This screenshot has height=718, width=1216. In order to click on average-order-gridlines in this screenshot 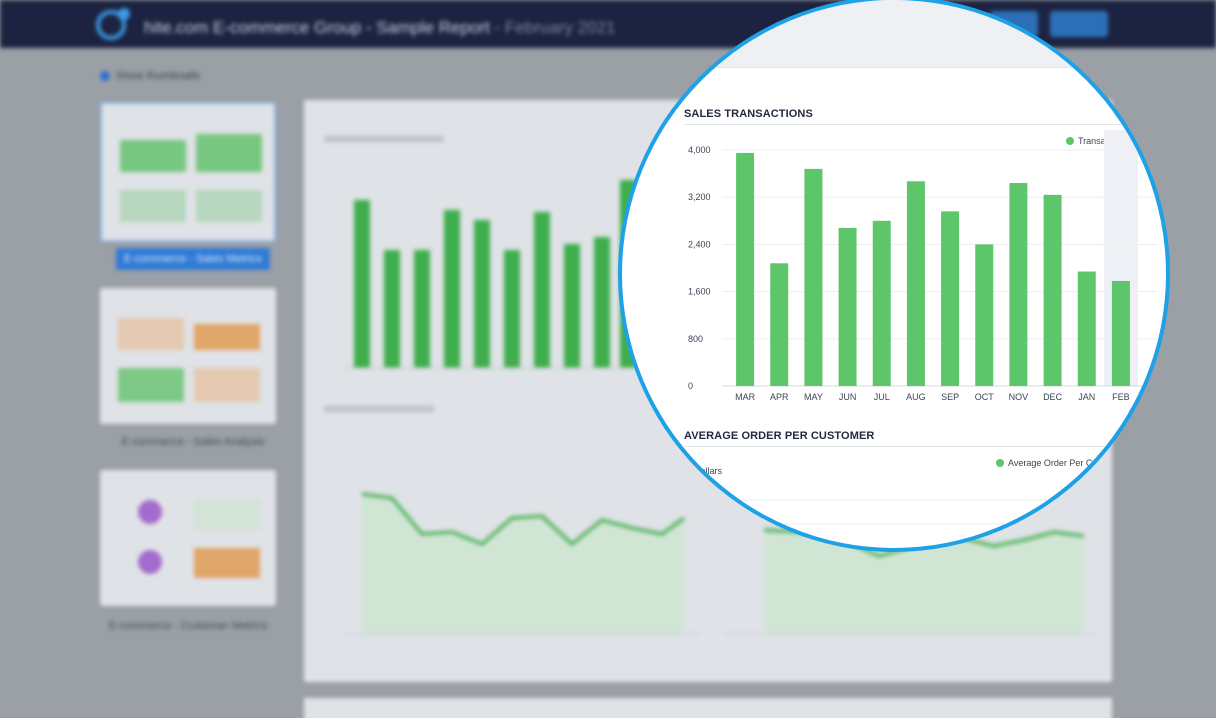, I will do `click(930, 512)`.